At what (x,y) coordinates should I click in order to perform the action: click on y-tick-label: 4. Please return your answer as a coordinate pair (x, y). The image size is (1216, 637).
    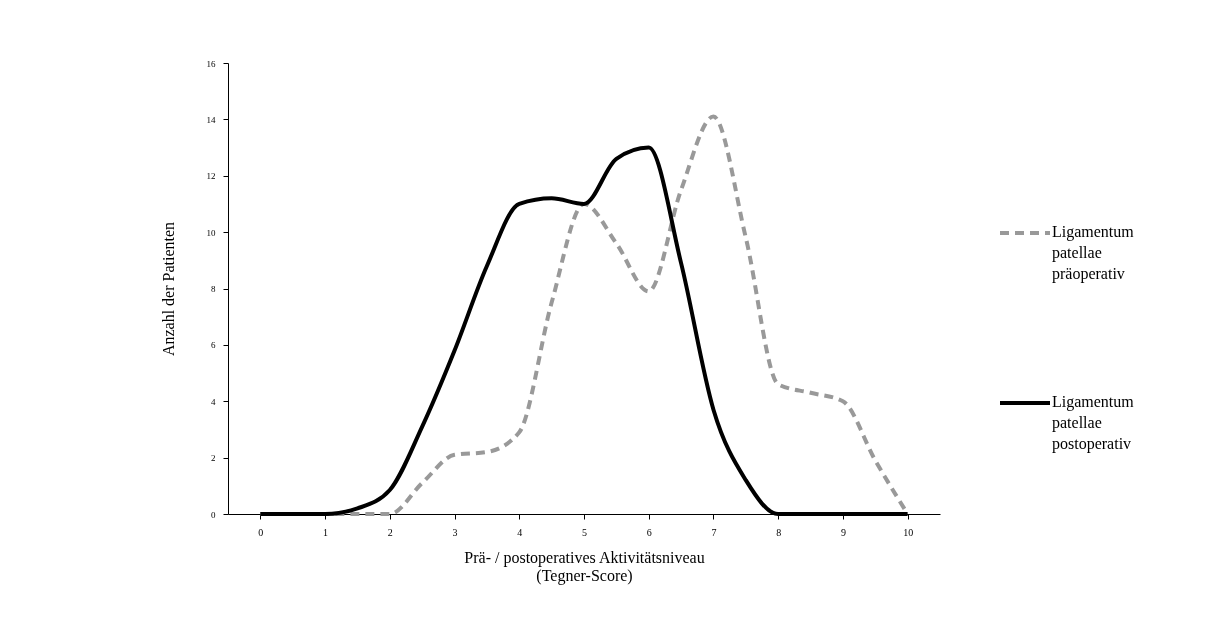
    Looking at the image, I should click on (213, 401).